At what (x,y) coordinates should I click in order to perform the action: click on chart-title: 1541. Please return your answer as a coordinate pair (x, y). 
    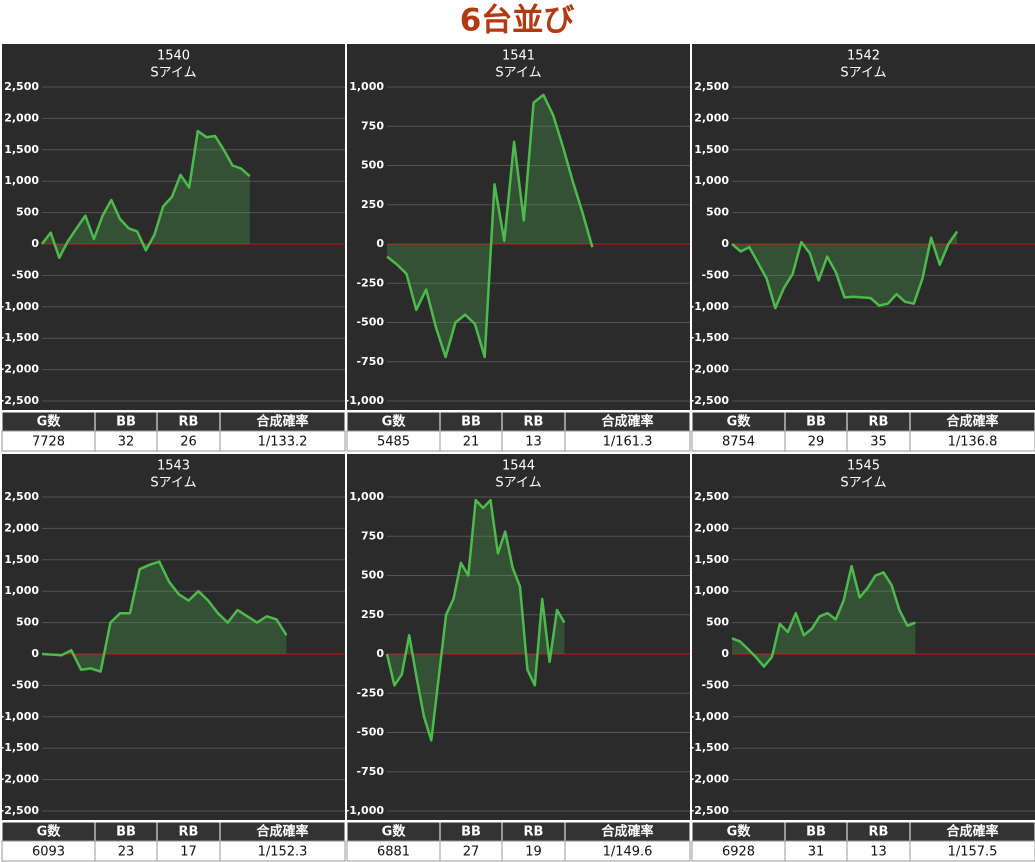
    Looking at the image, I should click on (518, 56).